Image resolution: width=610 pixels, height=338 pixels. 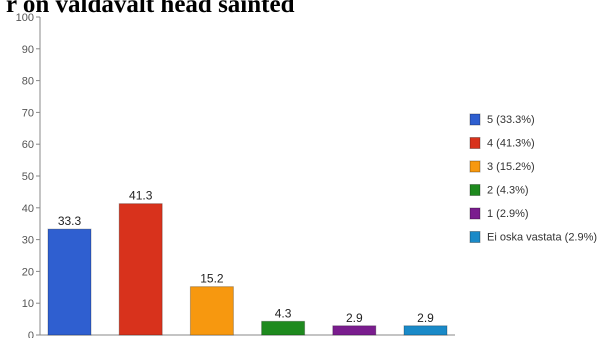 I want to click on y-tick-label: 90, so click(x=28, y=50).